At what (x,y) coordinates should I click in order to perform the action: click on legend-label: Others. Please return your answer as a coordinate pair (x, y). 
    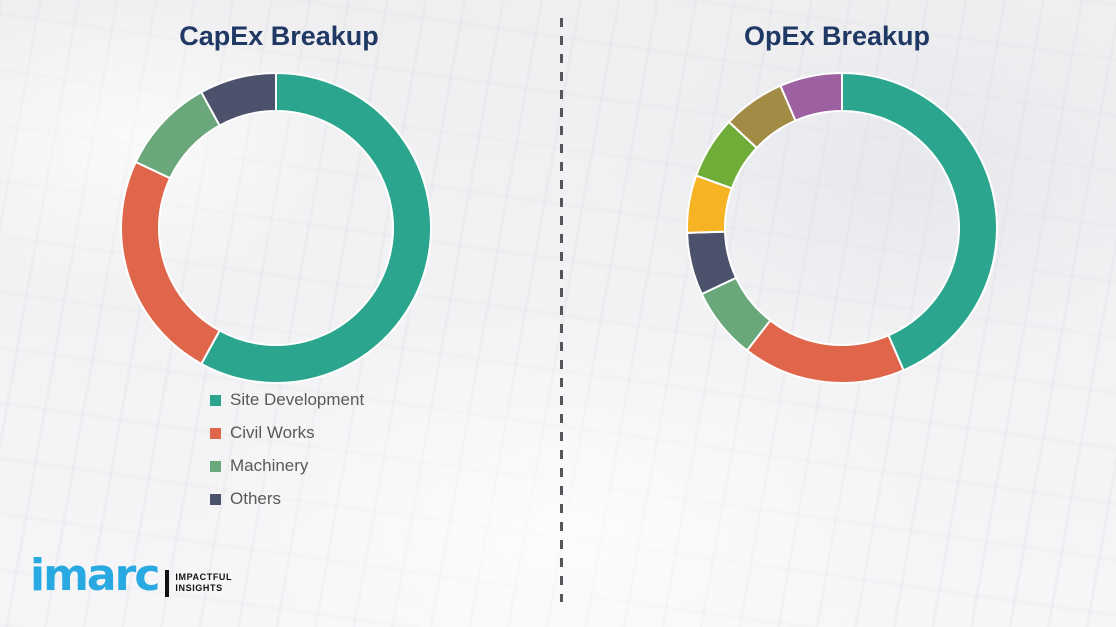
    Looking at the image, I should click on (256, 498).